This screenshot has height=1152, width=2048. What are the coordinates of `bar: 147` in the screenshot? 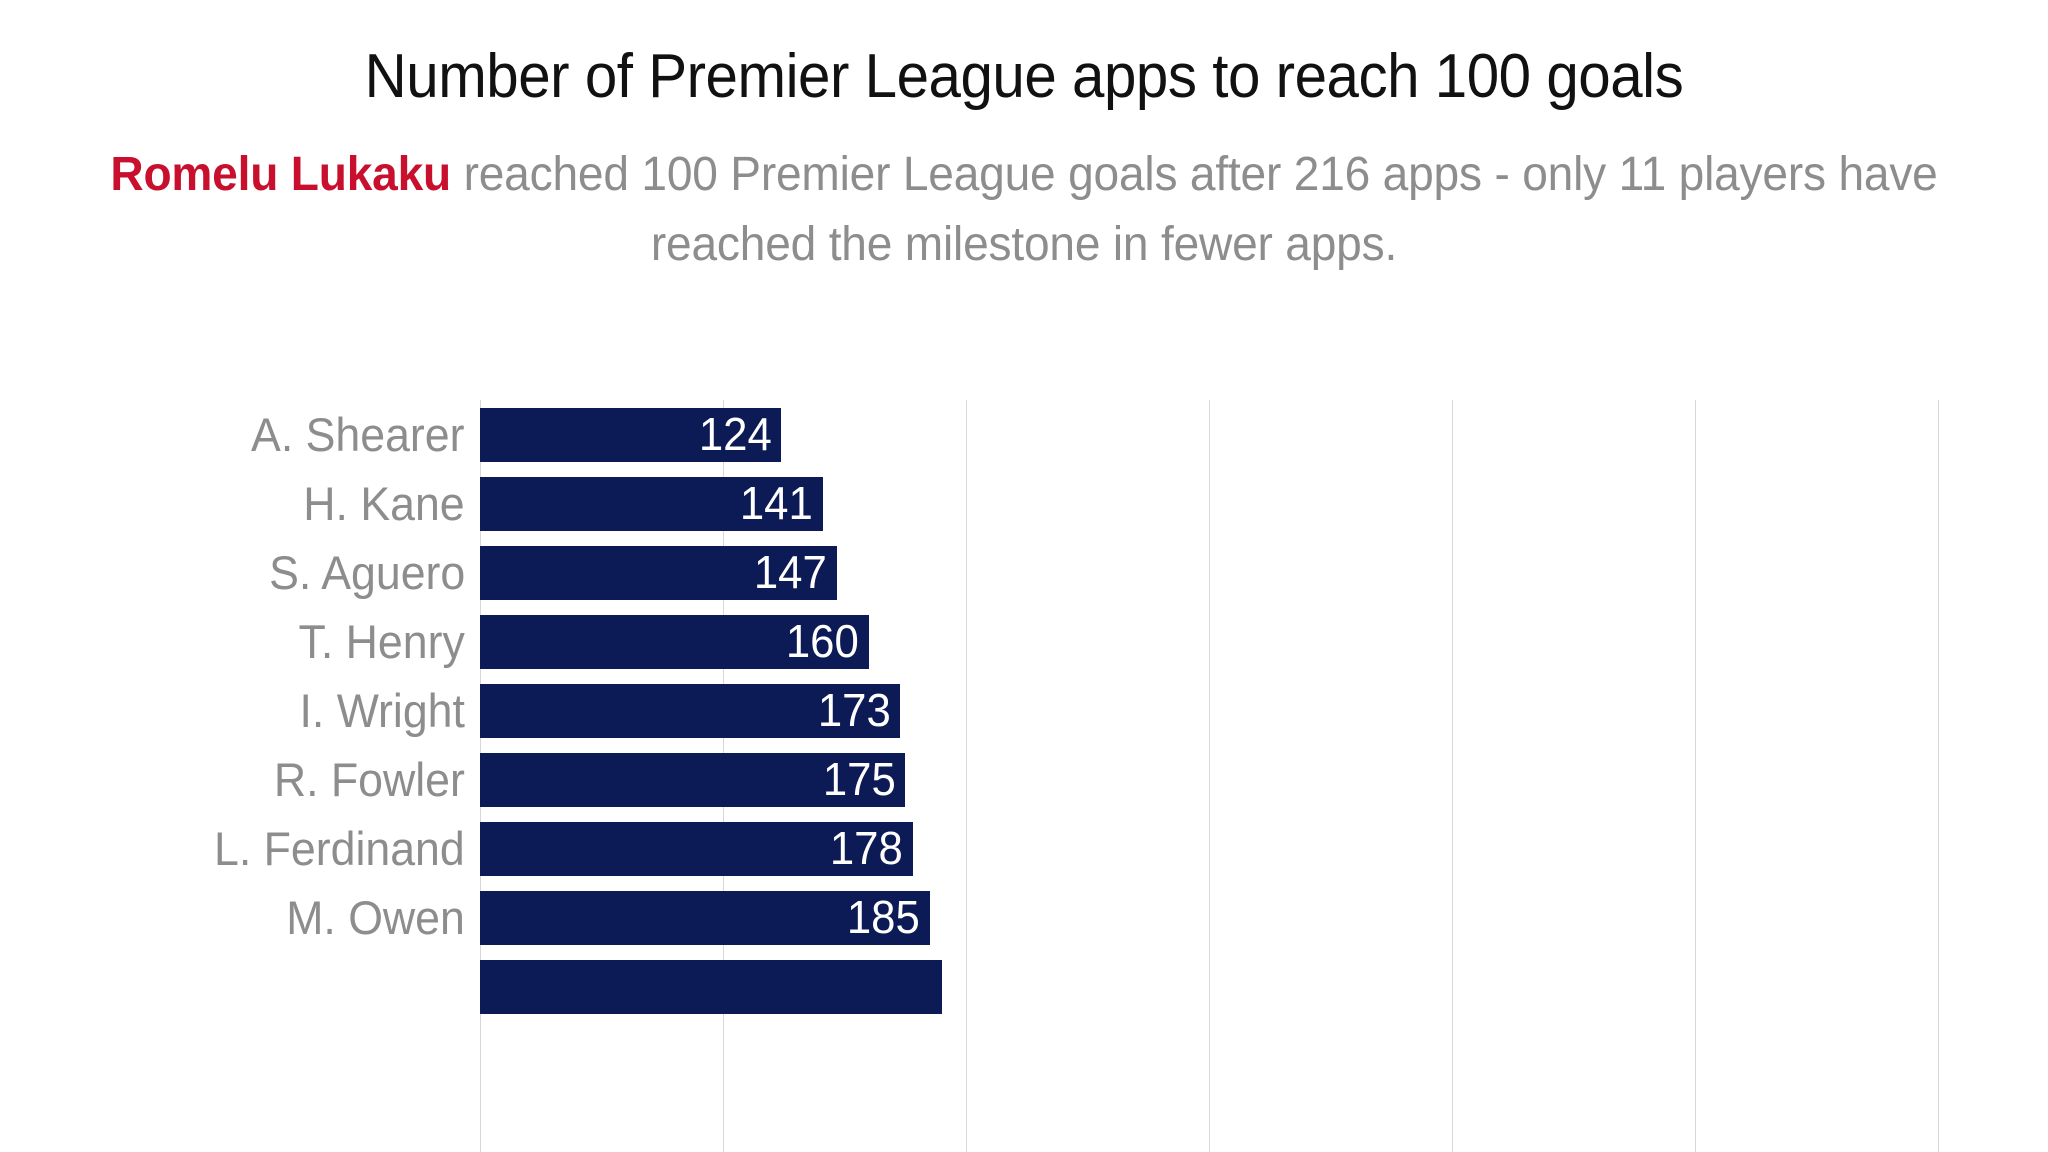 It's located at (659, 573).